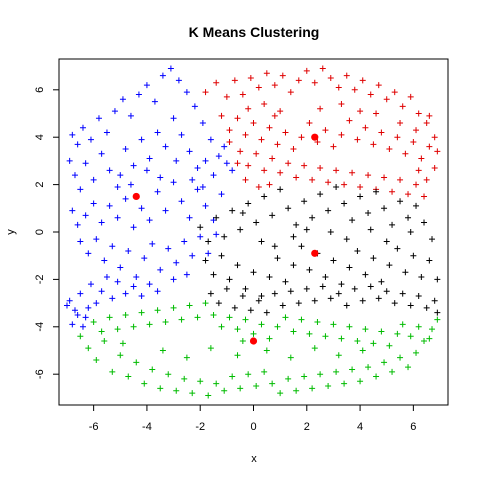 Image resolution: width=480 pixels, height=480 pixels. I want to click on x-axis-label: x, so click(254, 459).